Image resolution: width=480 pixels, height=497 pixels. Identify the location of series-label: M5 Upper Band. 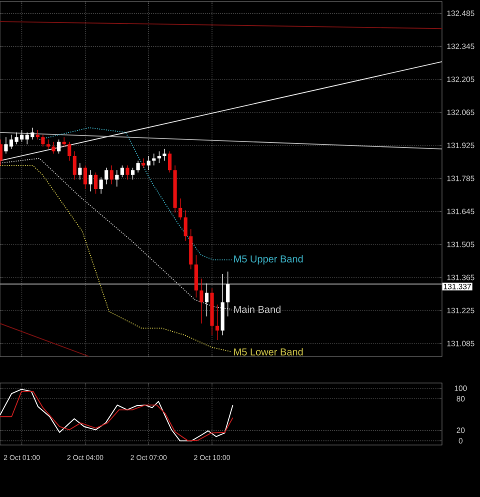
(268, 259).